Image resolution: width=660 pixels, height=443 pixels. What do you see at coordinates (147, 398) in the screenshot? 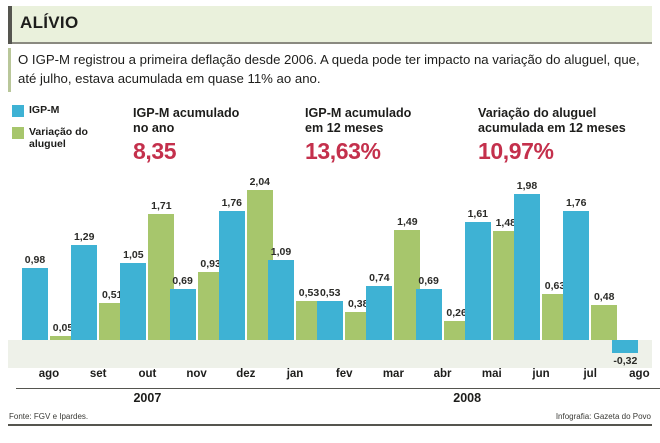
I see `axis-year-label: 2007` at bounding box center [147, 398].